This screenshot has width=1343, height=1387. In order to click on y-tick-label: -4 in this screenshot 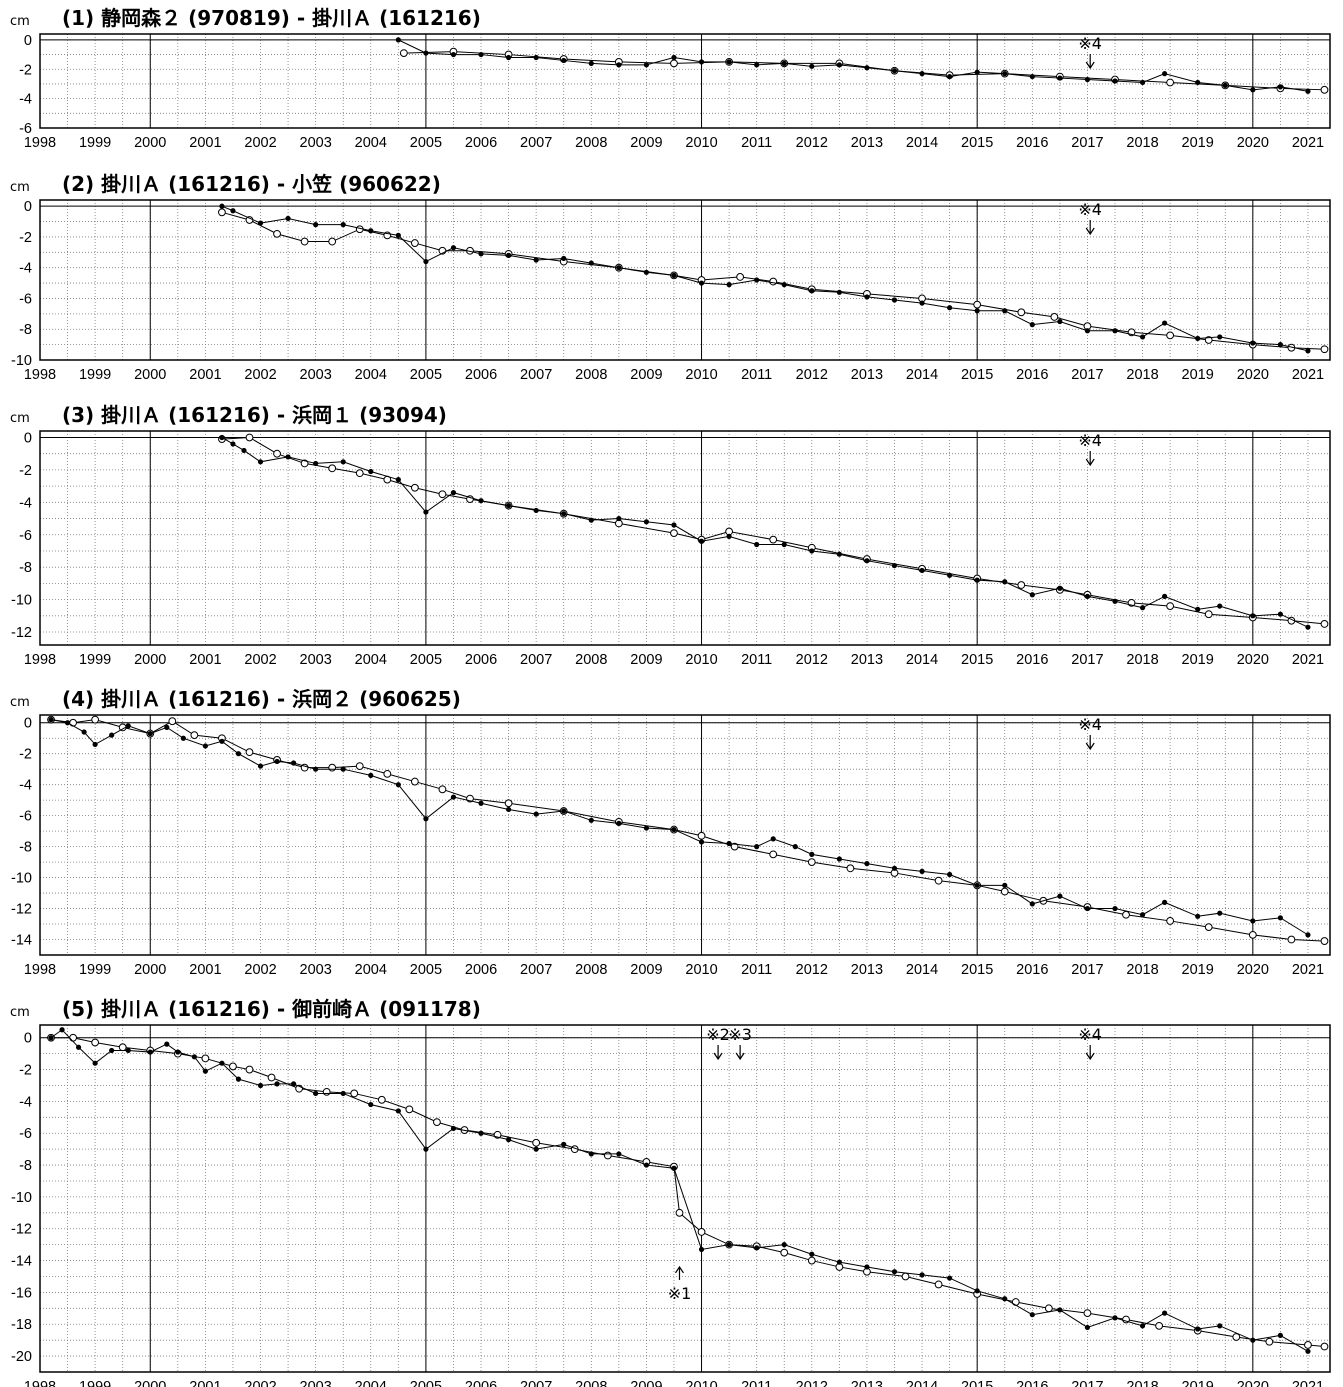, I will do `click(25, 786)`.